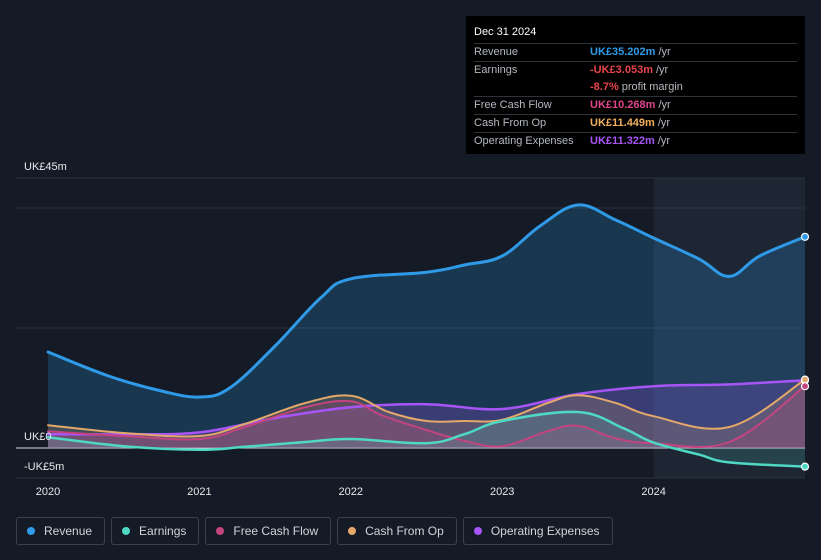 The width and height of the screenshot is (821, 560). Describe the element at coordinates (48, 492) in the screenshot. I see `x-tick-label: 2020` at that location.